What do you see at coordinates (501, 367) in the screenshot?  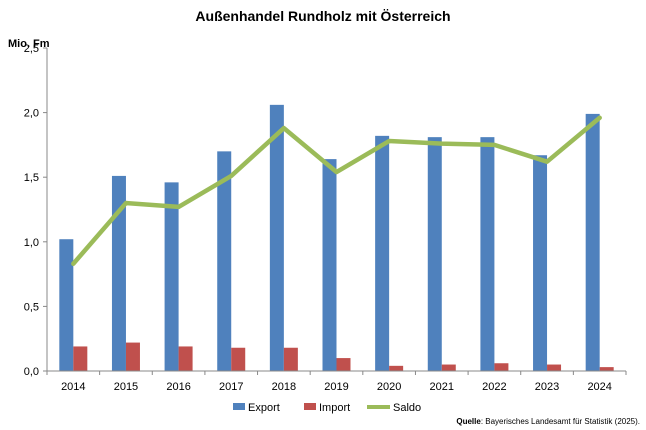 I see `bar-import-2022` at bounding box center [501, 367].